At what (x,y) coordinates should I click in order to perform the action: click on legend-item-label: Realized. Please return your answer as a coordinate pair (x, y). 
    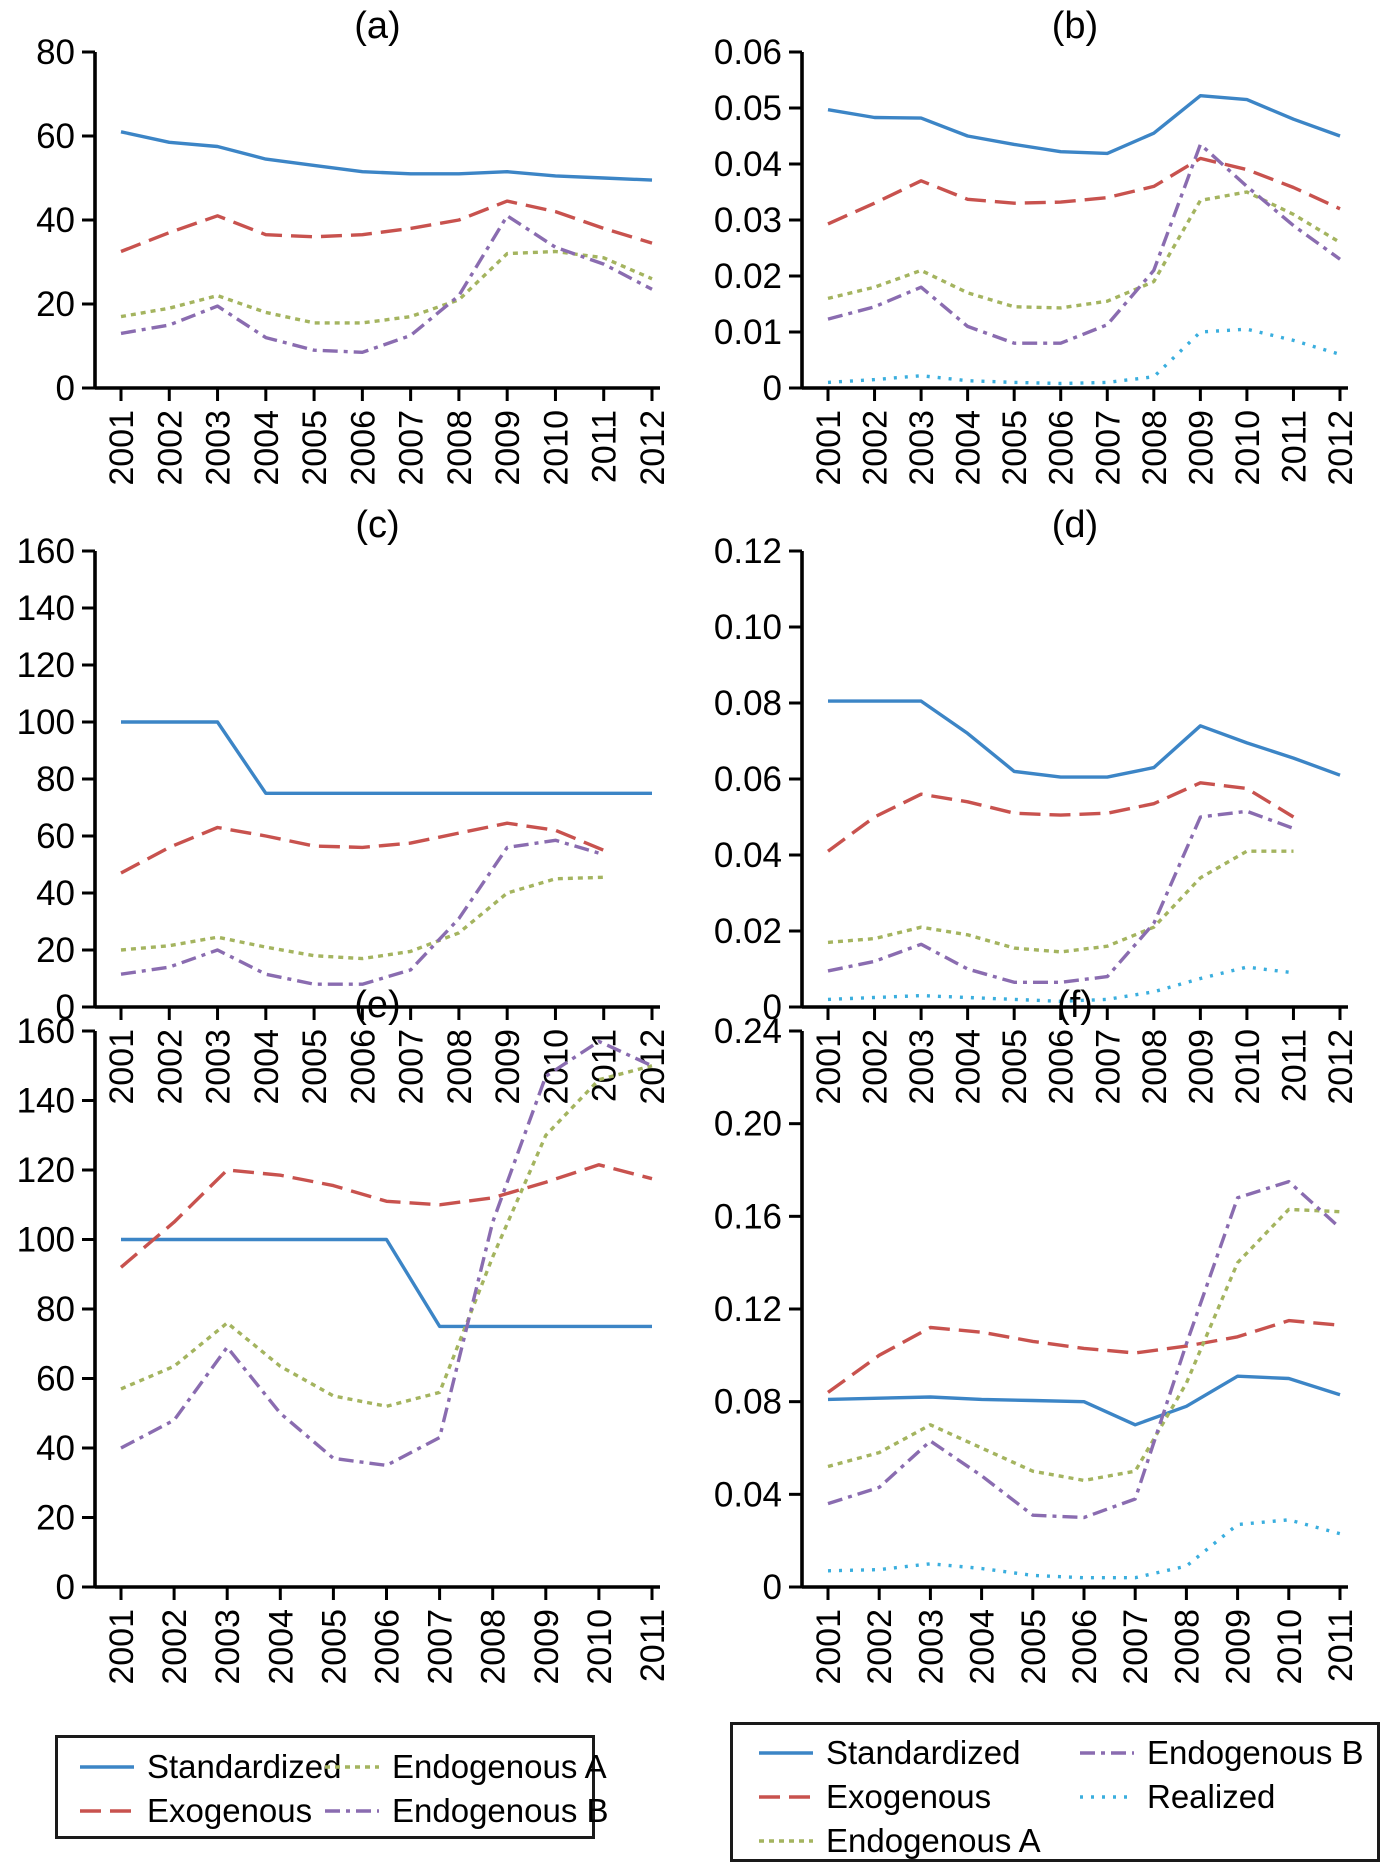
    Looking at the image, I should click on (1211, 1796).